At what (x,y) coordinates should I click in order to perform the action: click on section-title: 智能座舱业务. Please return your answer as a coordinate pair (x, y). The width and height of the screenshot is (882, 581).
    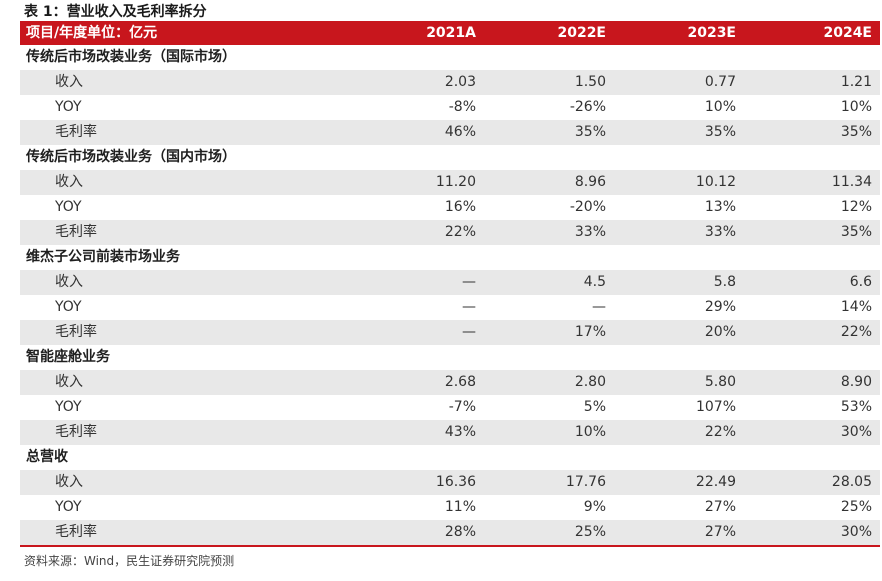
    Looking at the image, I should click on (450, 357).